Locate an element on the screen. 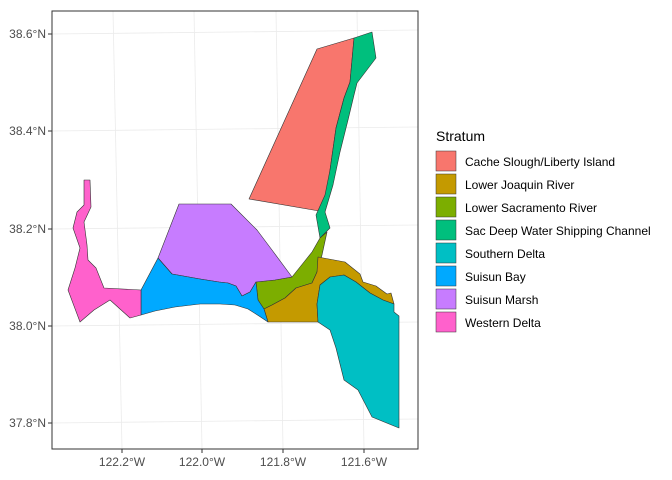 This screenshot has width=672, height=480. x-tick-label: 121.6°W is located at coordinates (364, 462).